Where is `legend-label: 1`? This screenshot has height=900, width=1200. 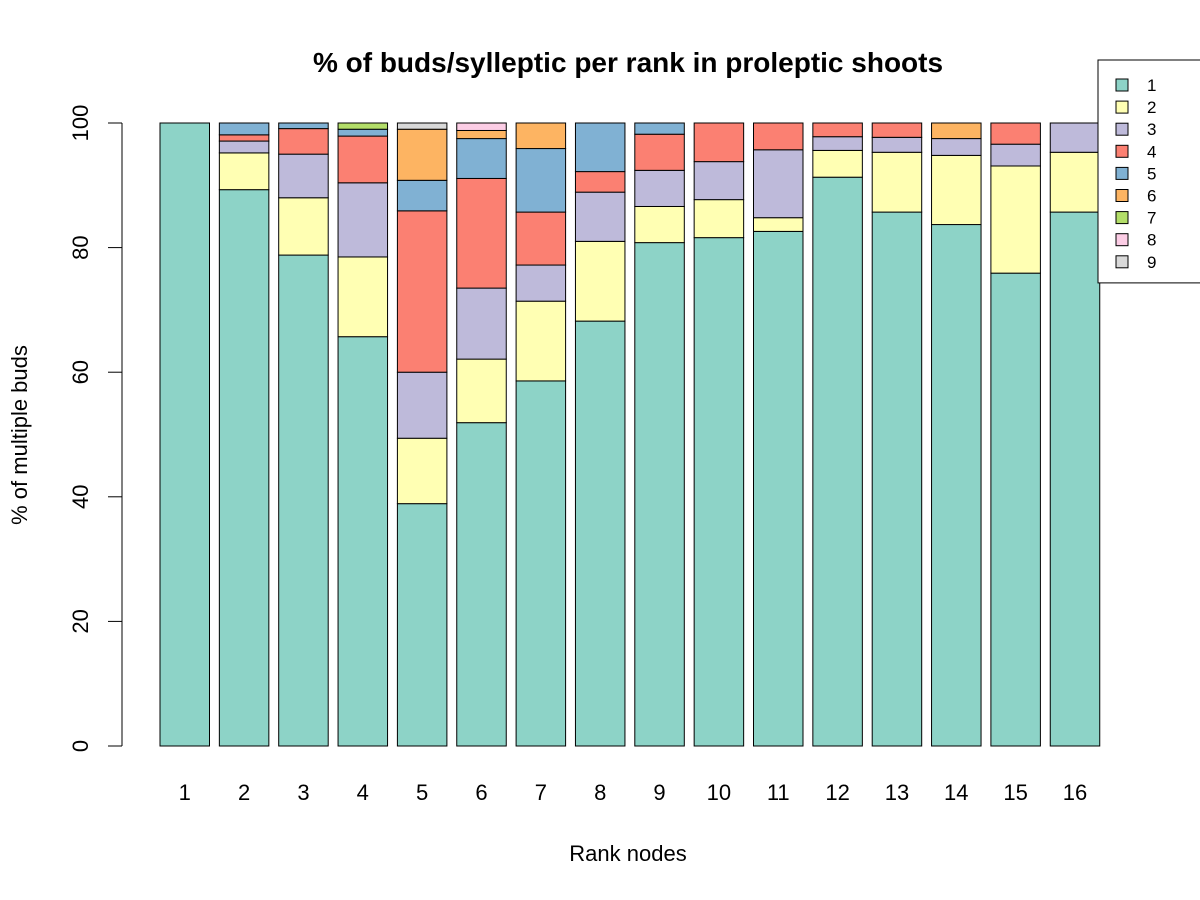 legend-label: 1 is located at coordinates (1151, 85).